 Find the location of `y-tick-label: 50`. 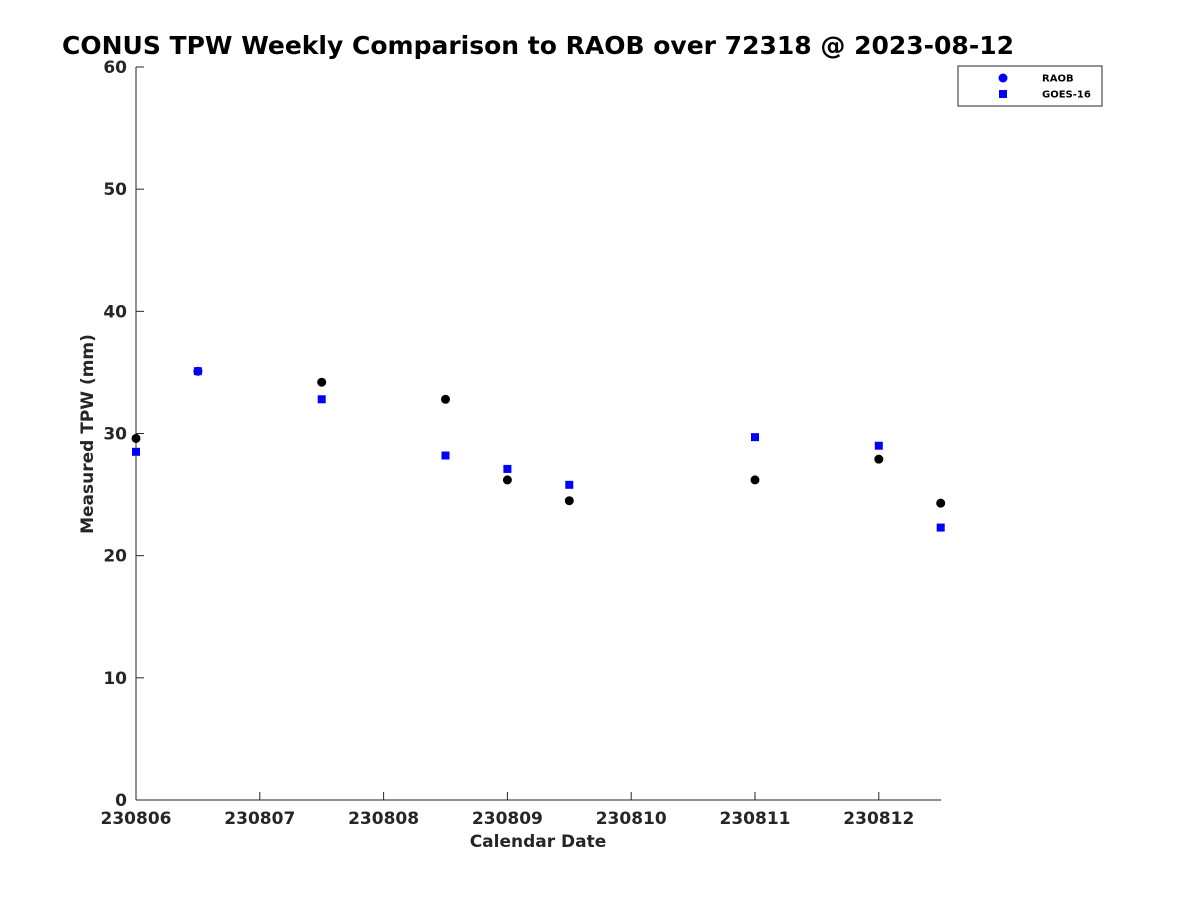

y-tick-label: 50 is located at coordinates (115, 190).